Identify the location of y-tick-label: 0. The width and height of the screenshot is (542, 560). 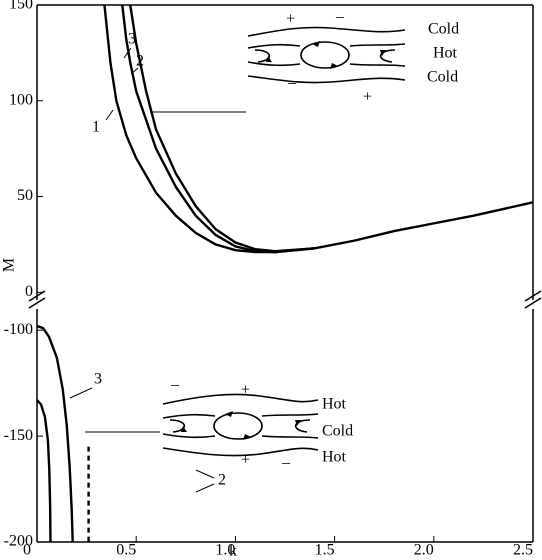
(29, 291).